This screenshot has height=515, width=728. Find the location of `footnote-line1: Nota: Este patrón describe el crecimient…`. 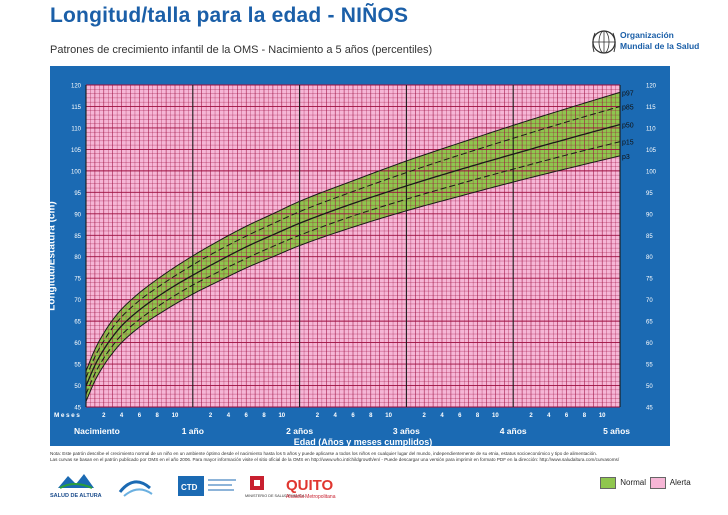

footnote-line1: Nota: Este patrón describe el crecimient… is located at coordinates (323, 453).